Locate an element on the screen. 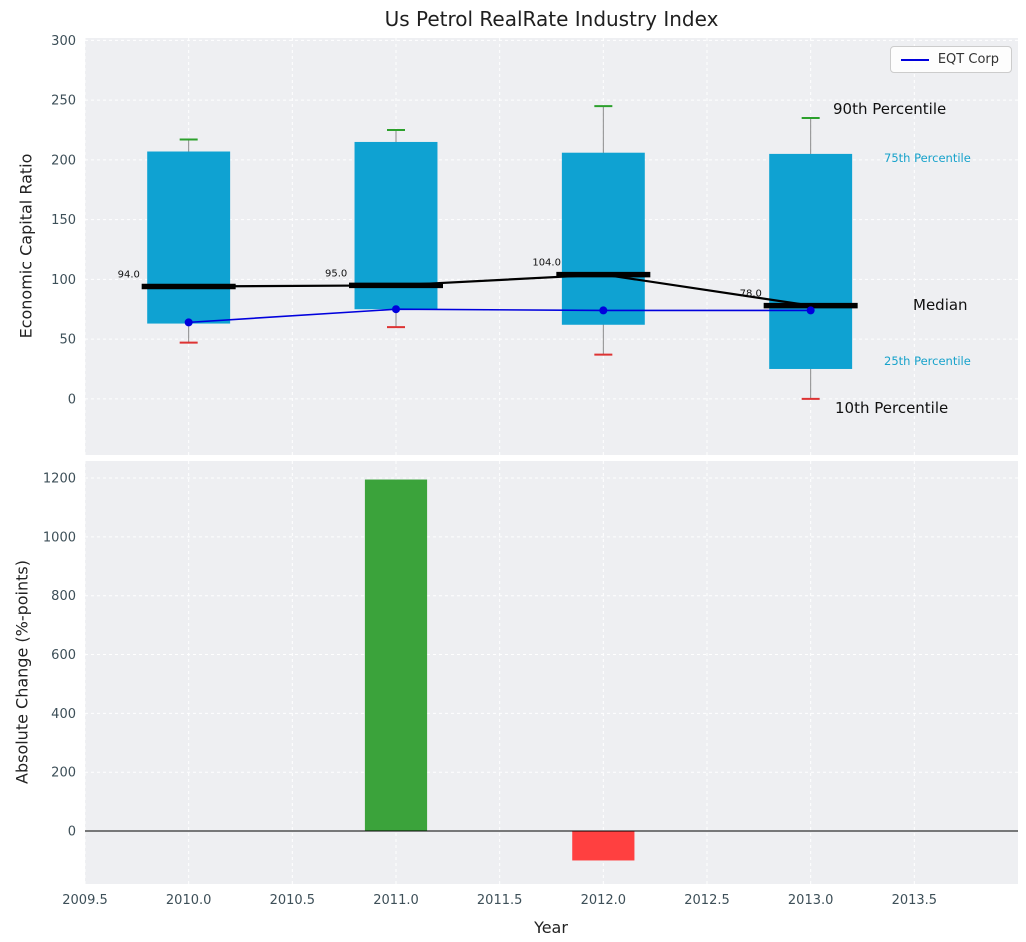 This screenshot has width=1026, height=942. y-tick-label: 400 is located at coordinates (63, 714).